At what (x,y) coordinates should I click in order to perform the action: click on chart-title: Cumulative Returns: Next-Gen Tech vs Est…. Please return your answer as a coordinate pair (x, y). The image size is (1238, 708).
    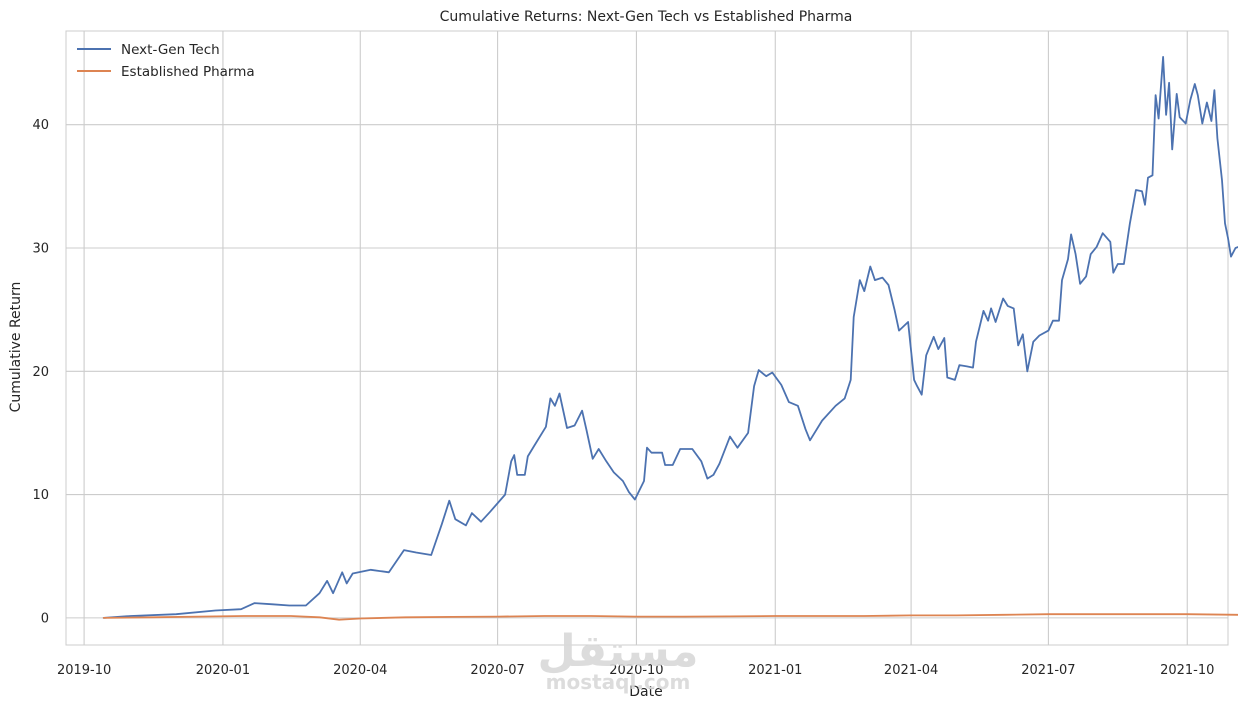
    Looking at the image, I should click on (646, 17).